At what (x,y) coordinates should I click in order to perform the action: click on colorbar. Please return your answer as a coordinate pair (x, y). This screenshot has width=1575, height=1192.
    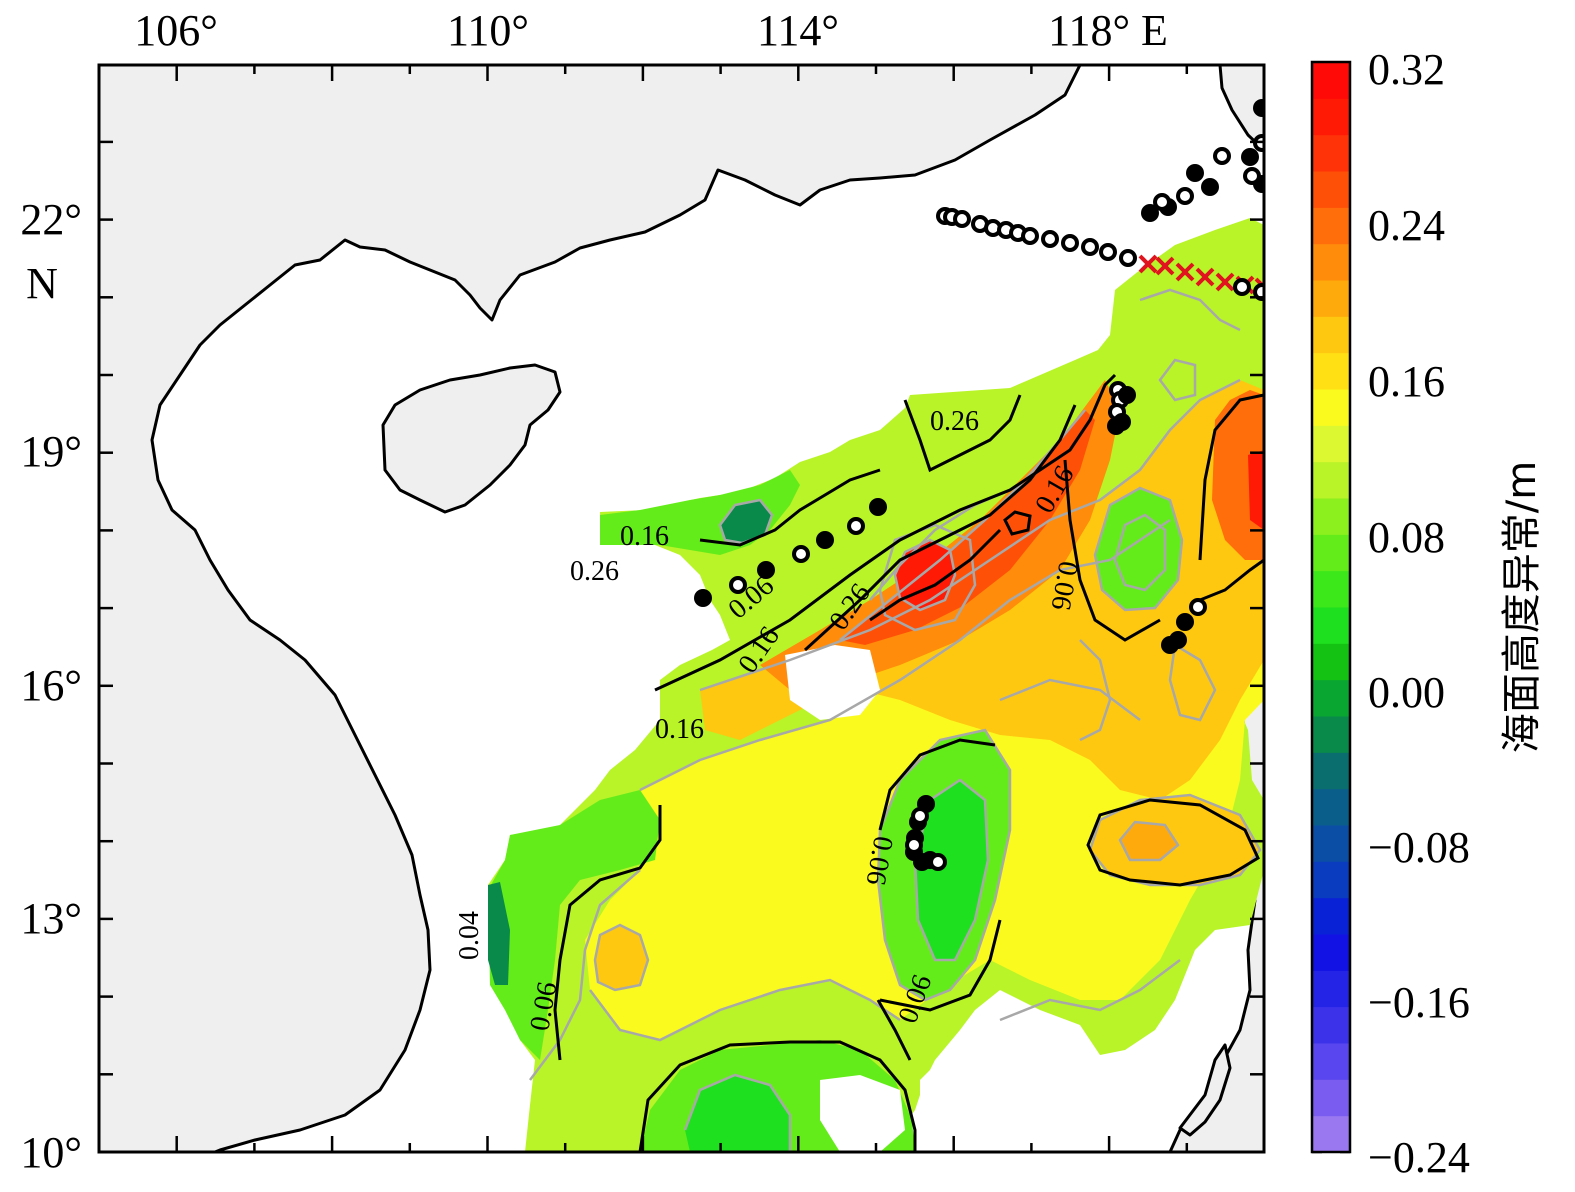
    Looking at the image, I should click on (1331, 607).